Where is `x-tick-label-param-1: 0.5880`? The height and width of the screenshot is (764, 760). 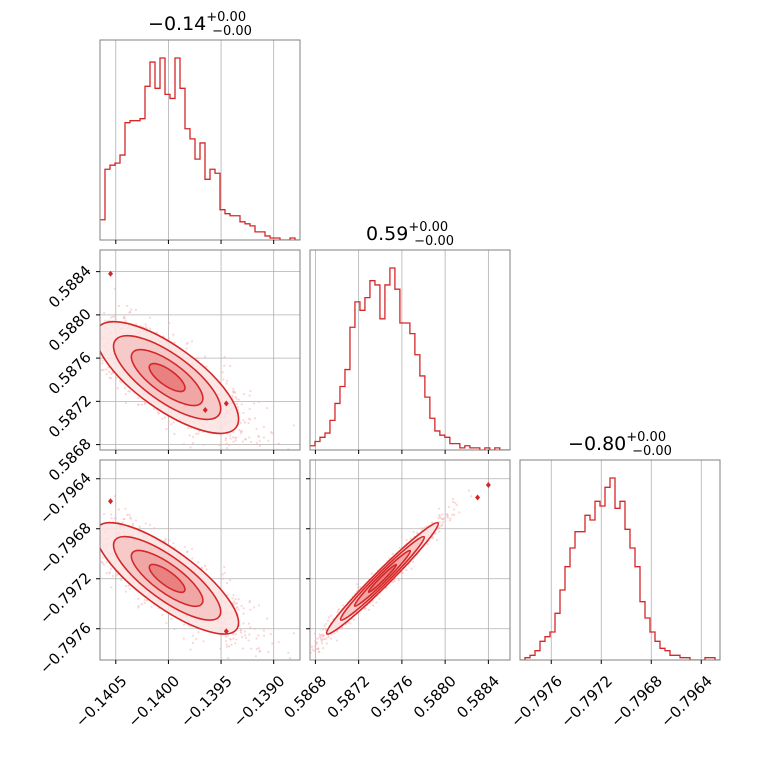
x-tick-label-param-1: 0.5880 is located at coordinates (435, 697).